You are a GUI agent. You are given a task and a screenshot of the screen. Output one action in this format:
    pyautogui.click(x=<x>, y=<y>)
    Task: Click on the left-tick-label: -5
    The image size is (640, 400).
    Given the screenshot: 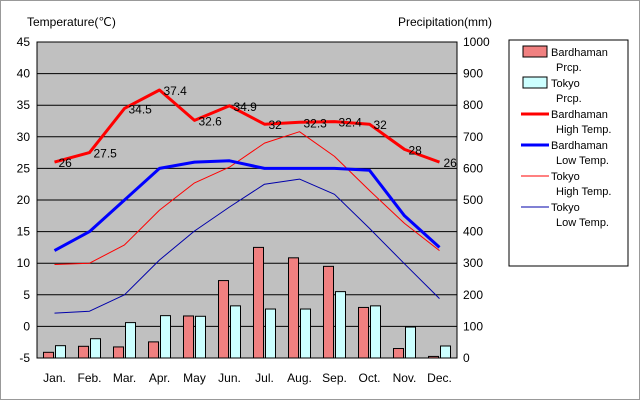 What is the action you would take?
    pyautogui.click(x=24, y=358)
    